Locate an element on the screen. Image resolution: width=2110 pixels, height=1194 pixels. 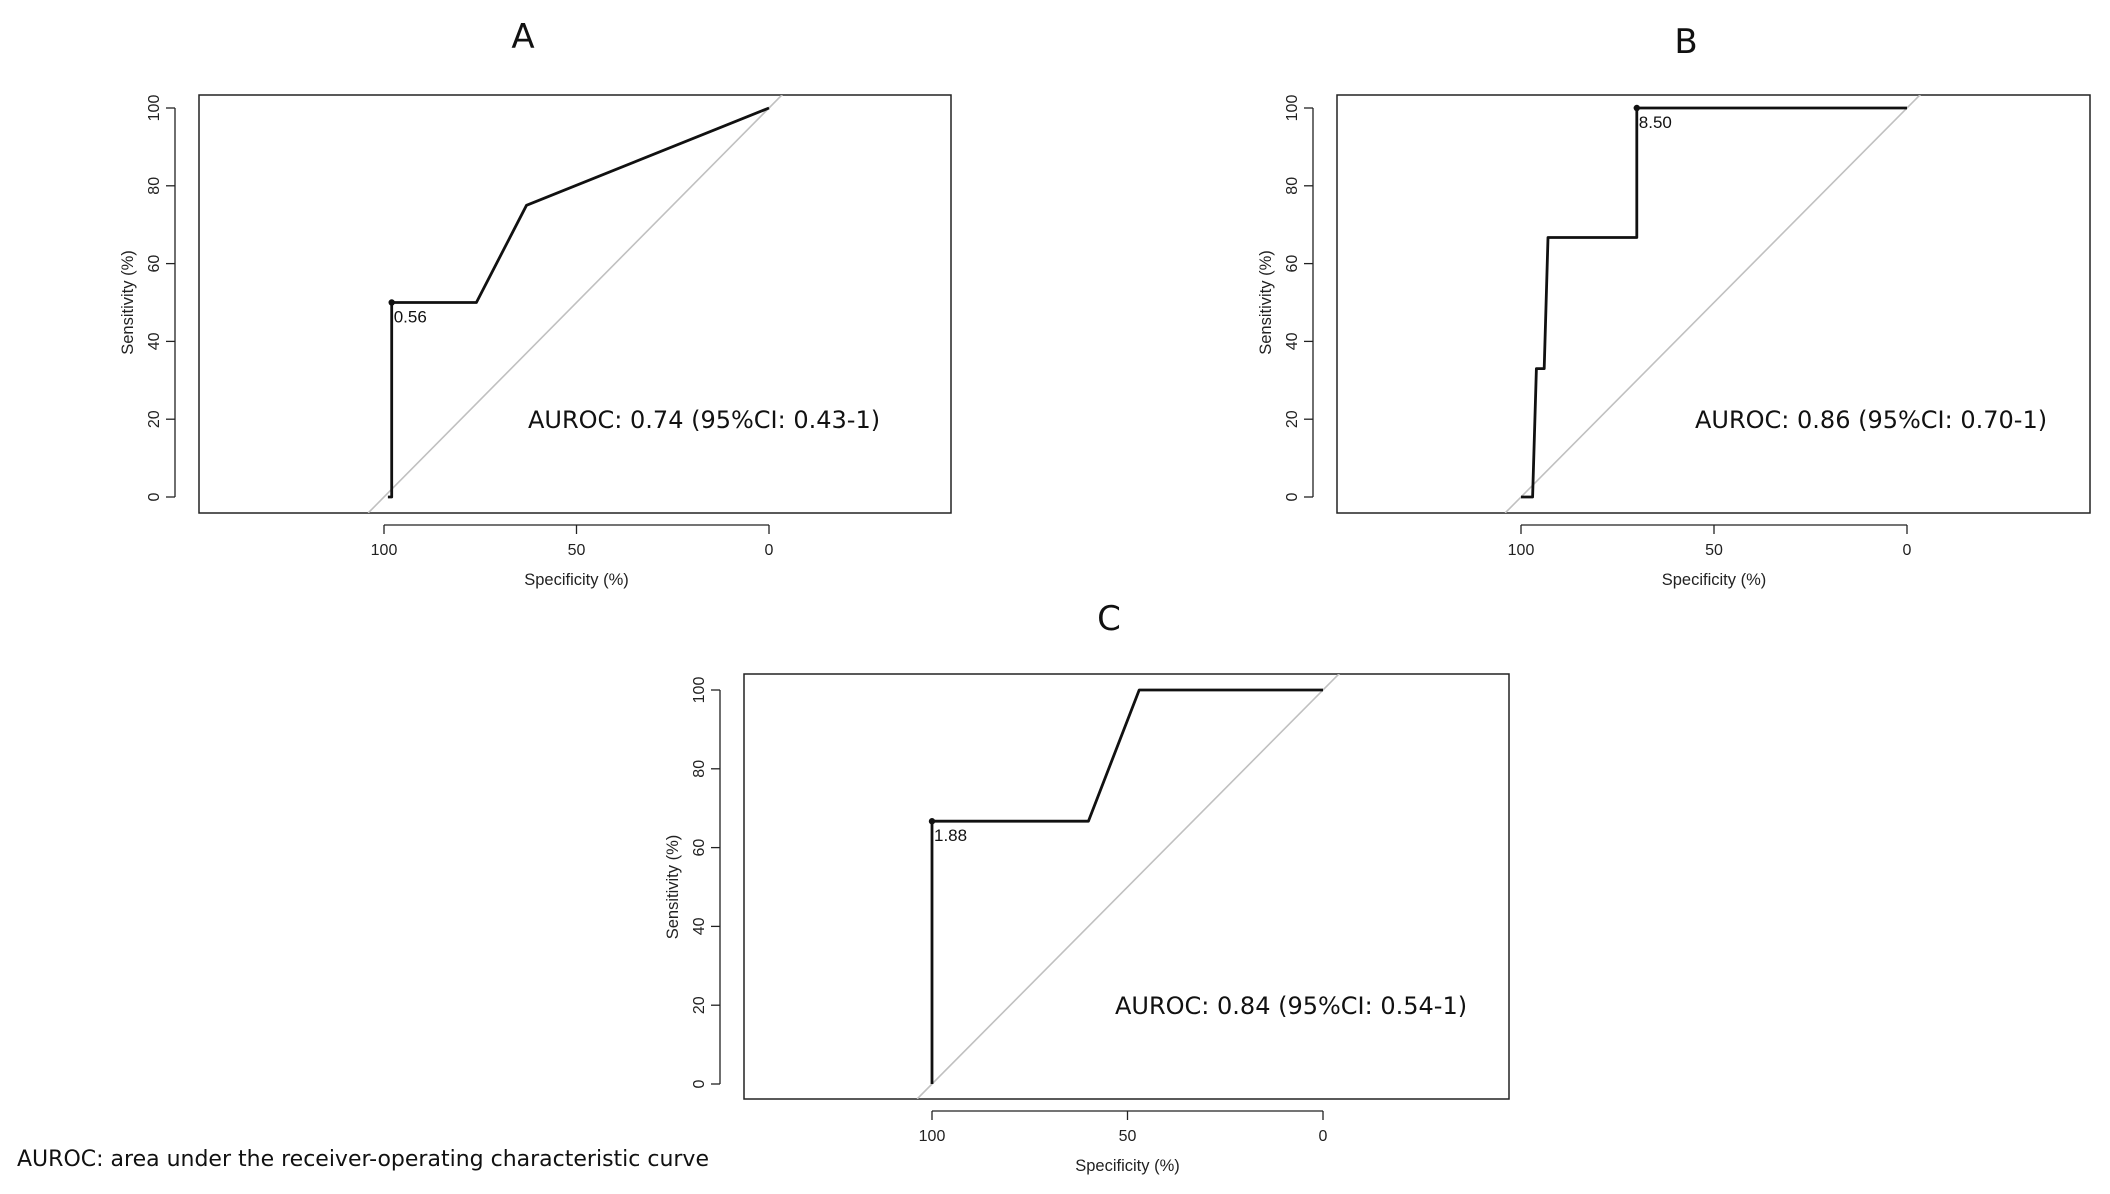
threshold-label: 8.50 is located at coordinates (1655, 122).